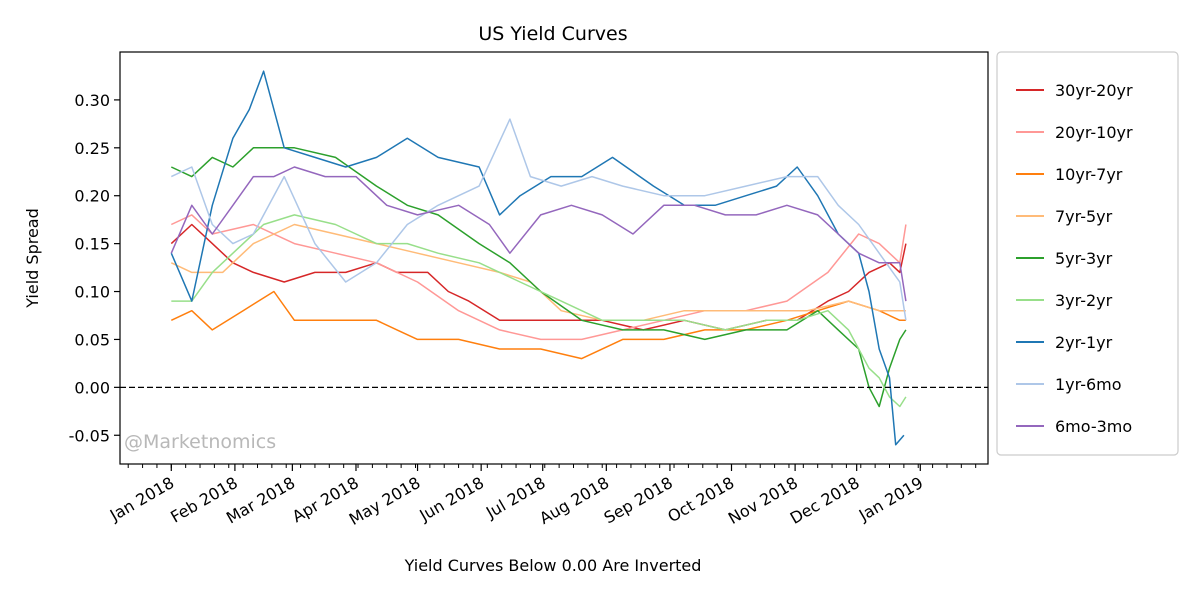  I want to click on y-tick-label: 0.30, so click(92, 100).